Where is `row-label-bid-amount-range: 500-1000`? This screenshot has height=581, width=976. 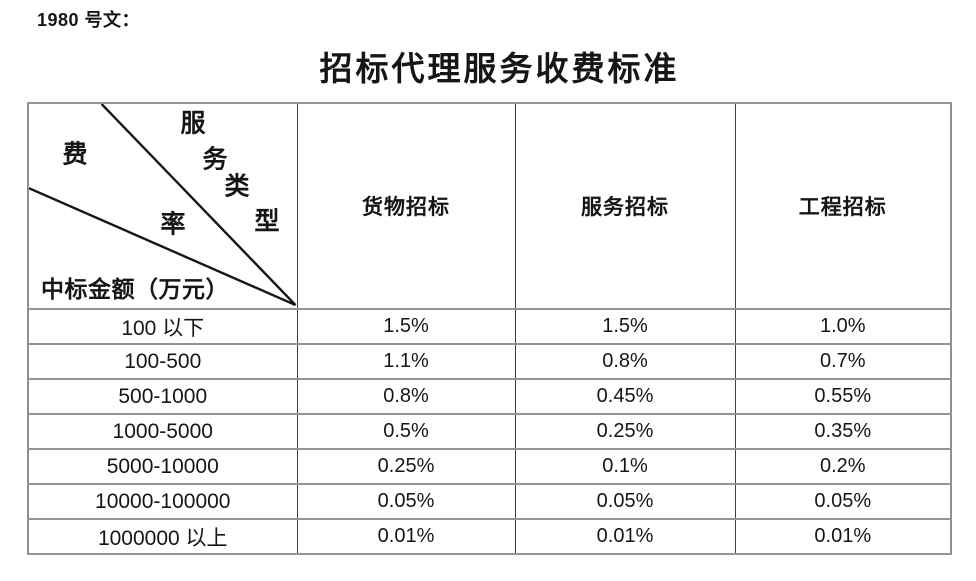 row-label-bid-amount-range: 500-1000 is located at coordinates (162, 396).